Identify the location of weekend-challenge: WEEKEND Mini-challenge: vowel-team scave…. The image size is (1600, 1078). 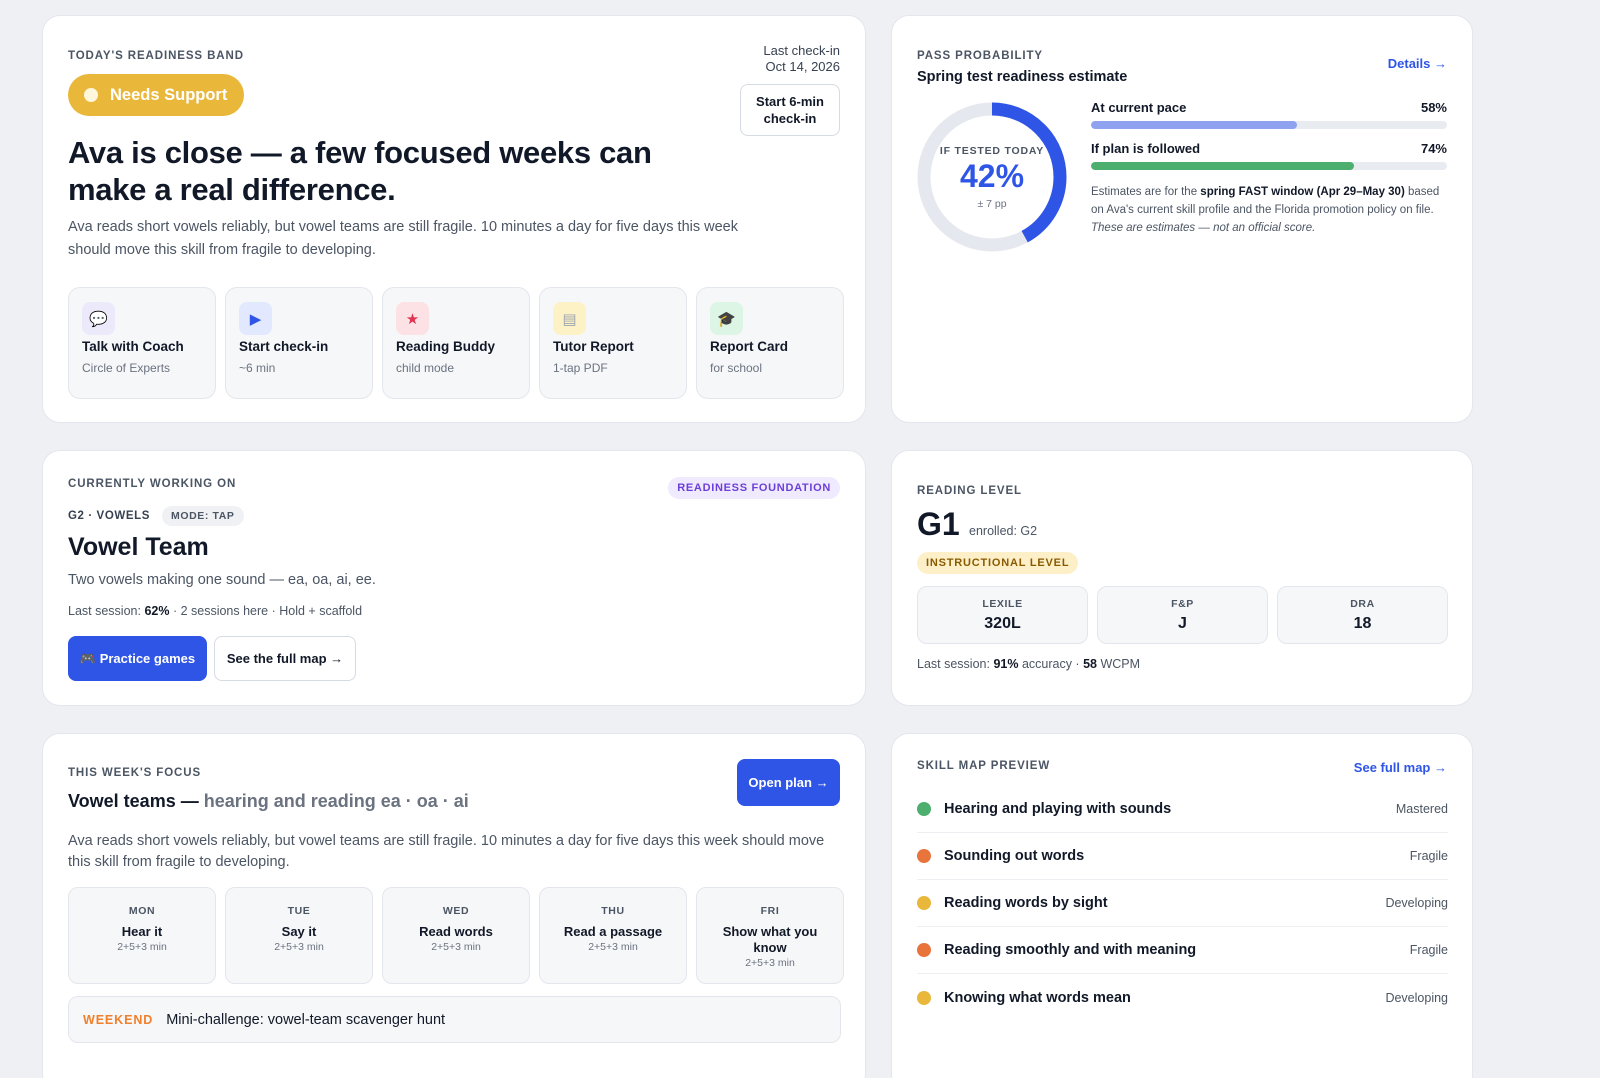
(454, 1019).